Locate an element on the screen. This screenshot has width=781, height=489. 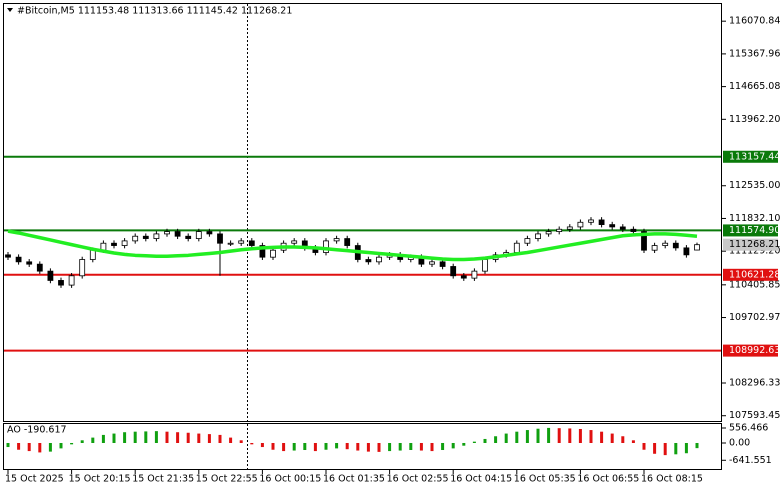
y-tick-label: 0.00 is located at coordinates (739, 442).